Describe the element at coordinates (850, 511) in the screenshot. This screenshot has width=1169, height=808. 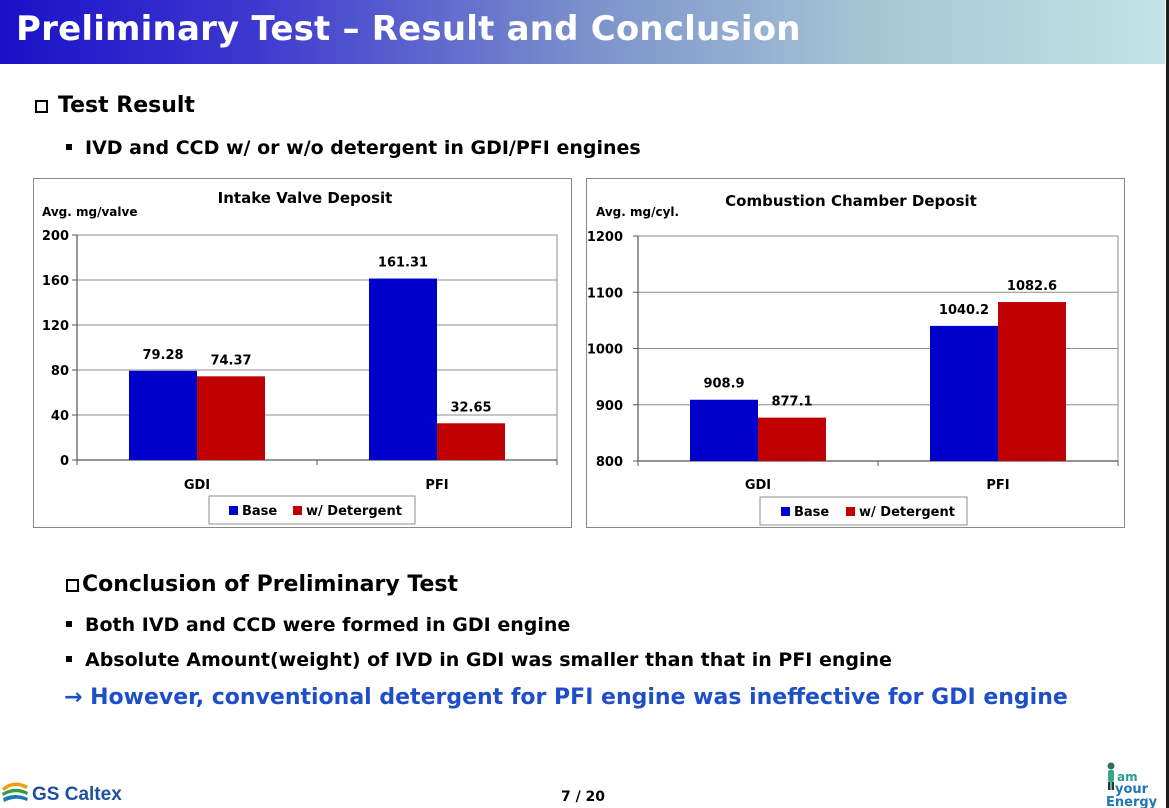
I see `ccd-legend-swatch-detergent` at that location.